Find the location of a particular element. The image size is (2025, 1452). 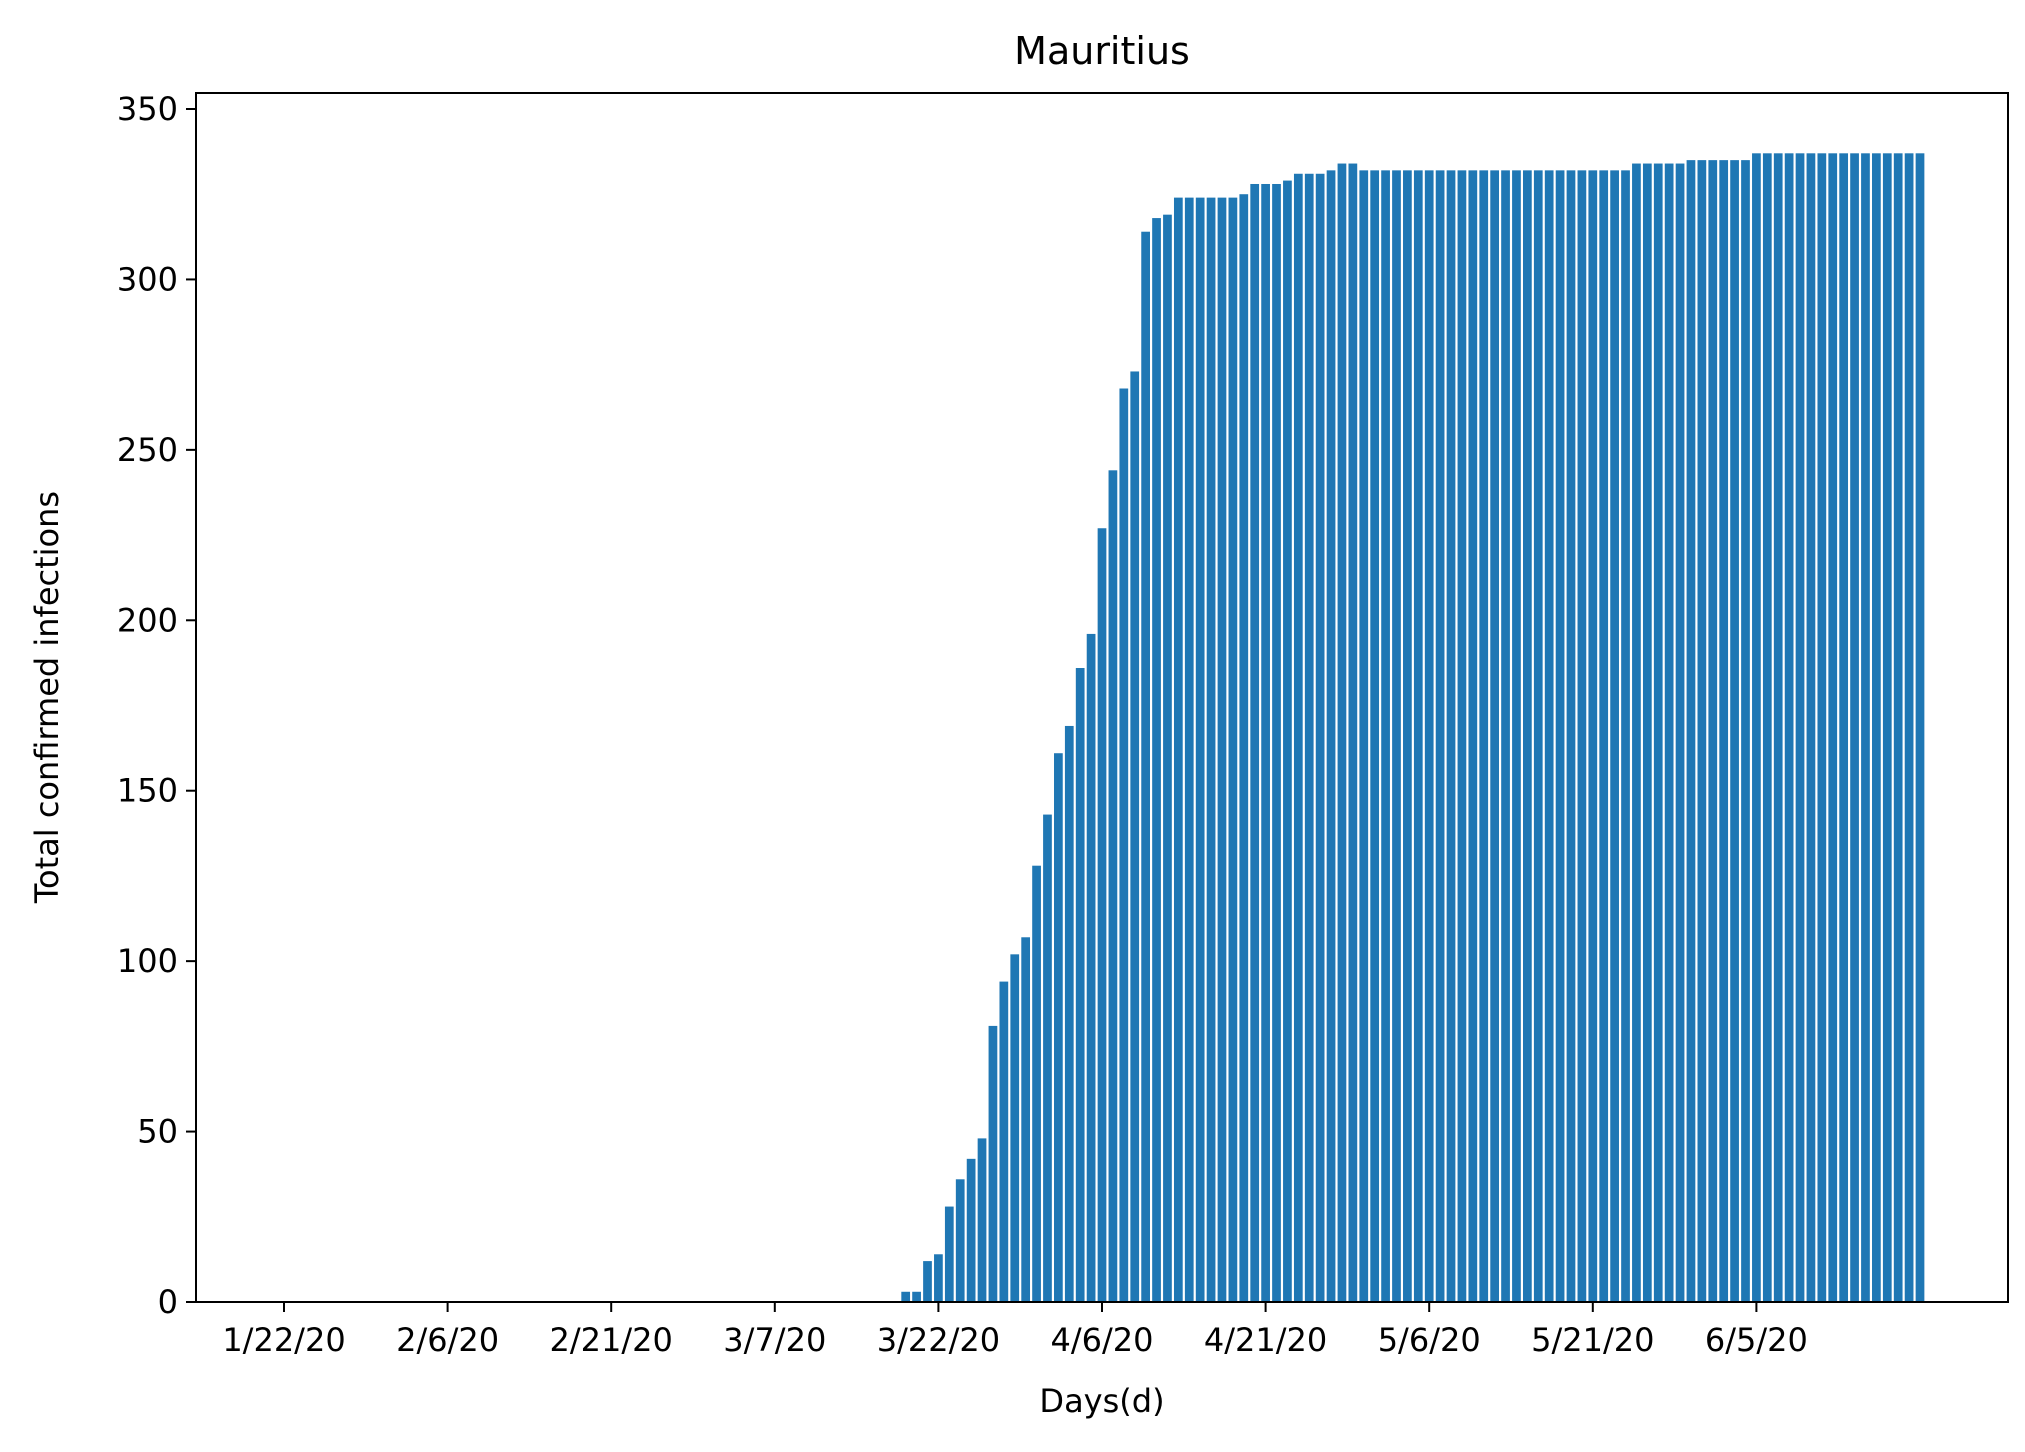

x-tick-label: 5/6/20 is located at coordinates (1429, 1340).